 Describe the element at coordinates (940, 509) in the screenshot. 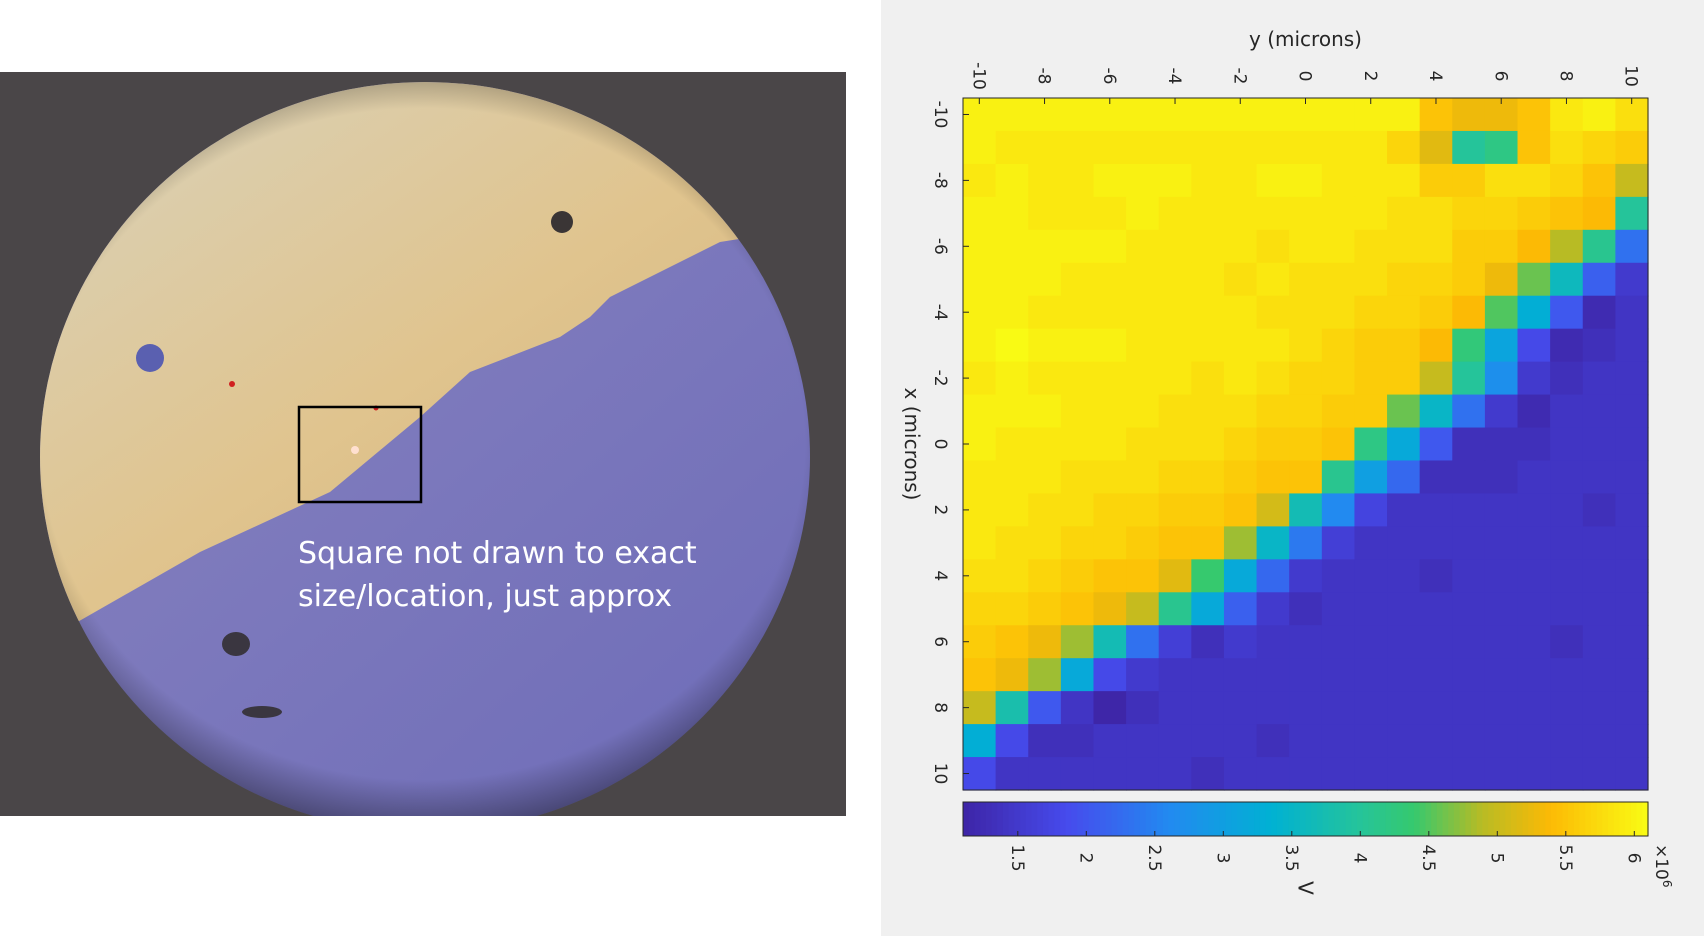

I see `x-tick-label: 2` at that location.